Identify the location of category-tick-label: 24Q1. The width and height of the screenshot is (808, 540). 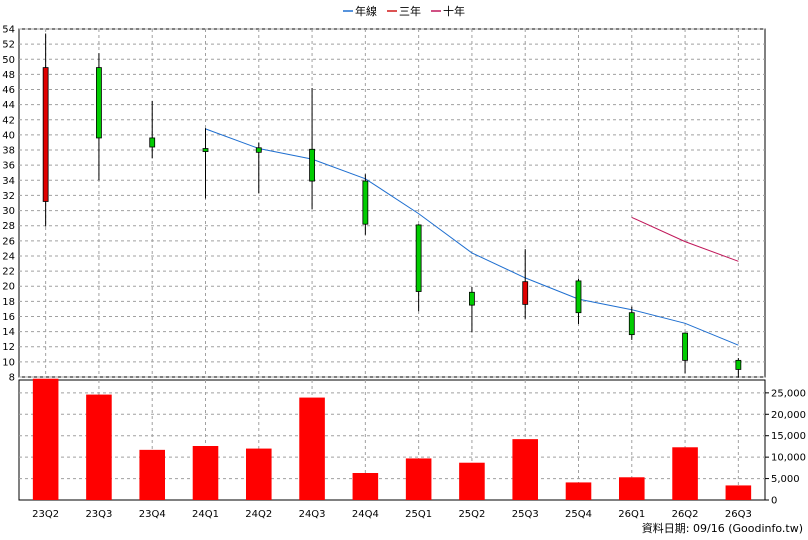
(205, 514).